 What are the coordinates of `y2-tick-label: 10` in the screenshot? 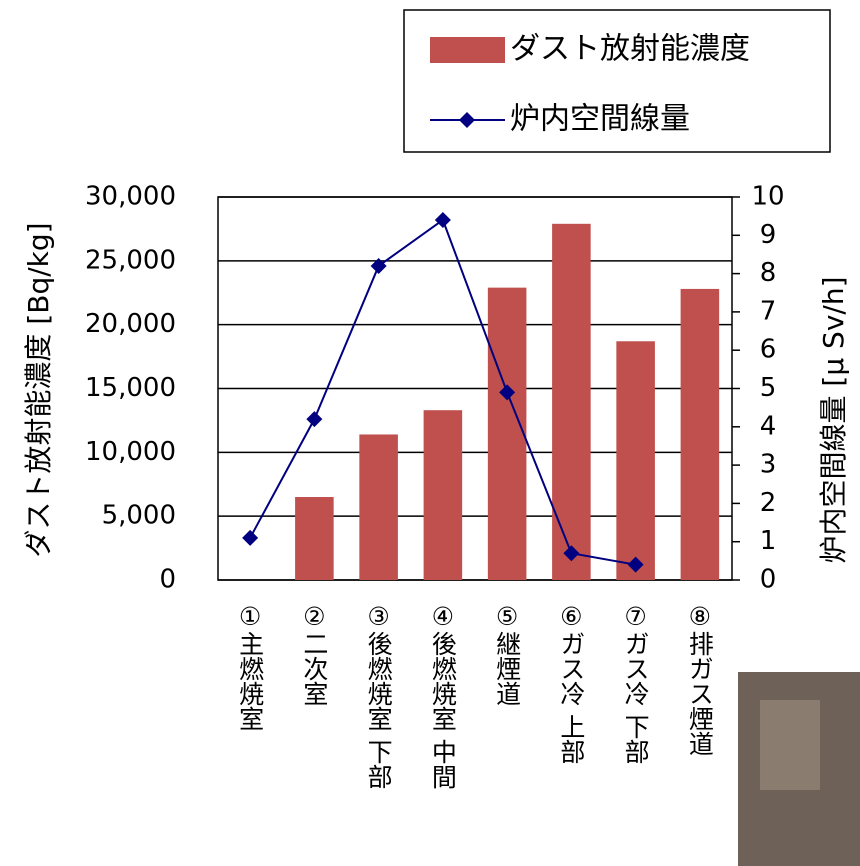 It's located at (767, 197).